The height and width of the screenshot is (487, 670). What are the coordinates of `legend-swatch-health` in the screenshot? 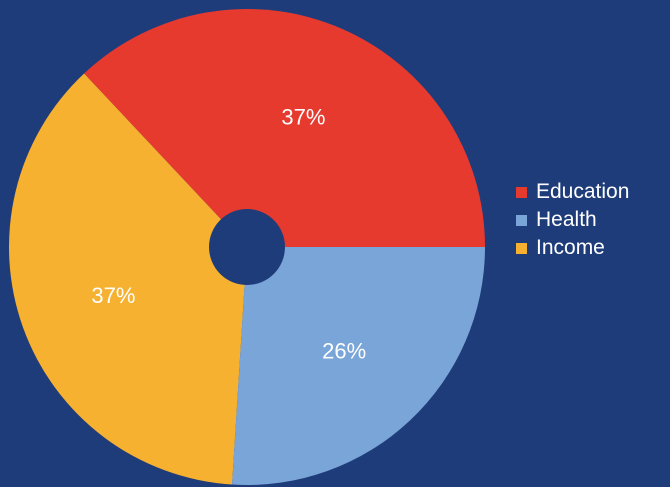 It's located at (521, 220).